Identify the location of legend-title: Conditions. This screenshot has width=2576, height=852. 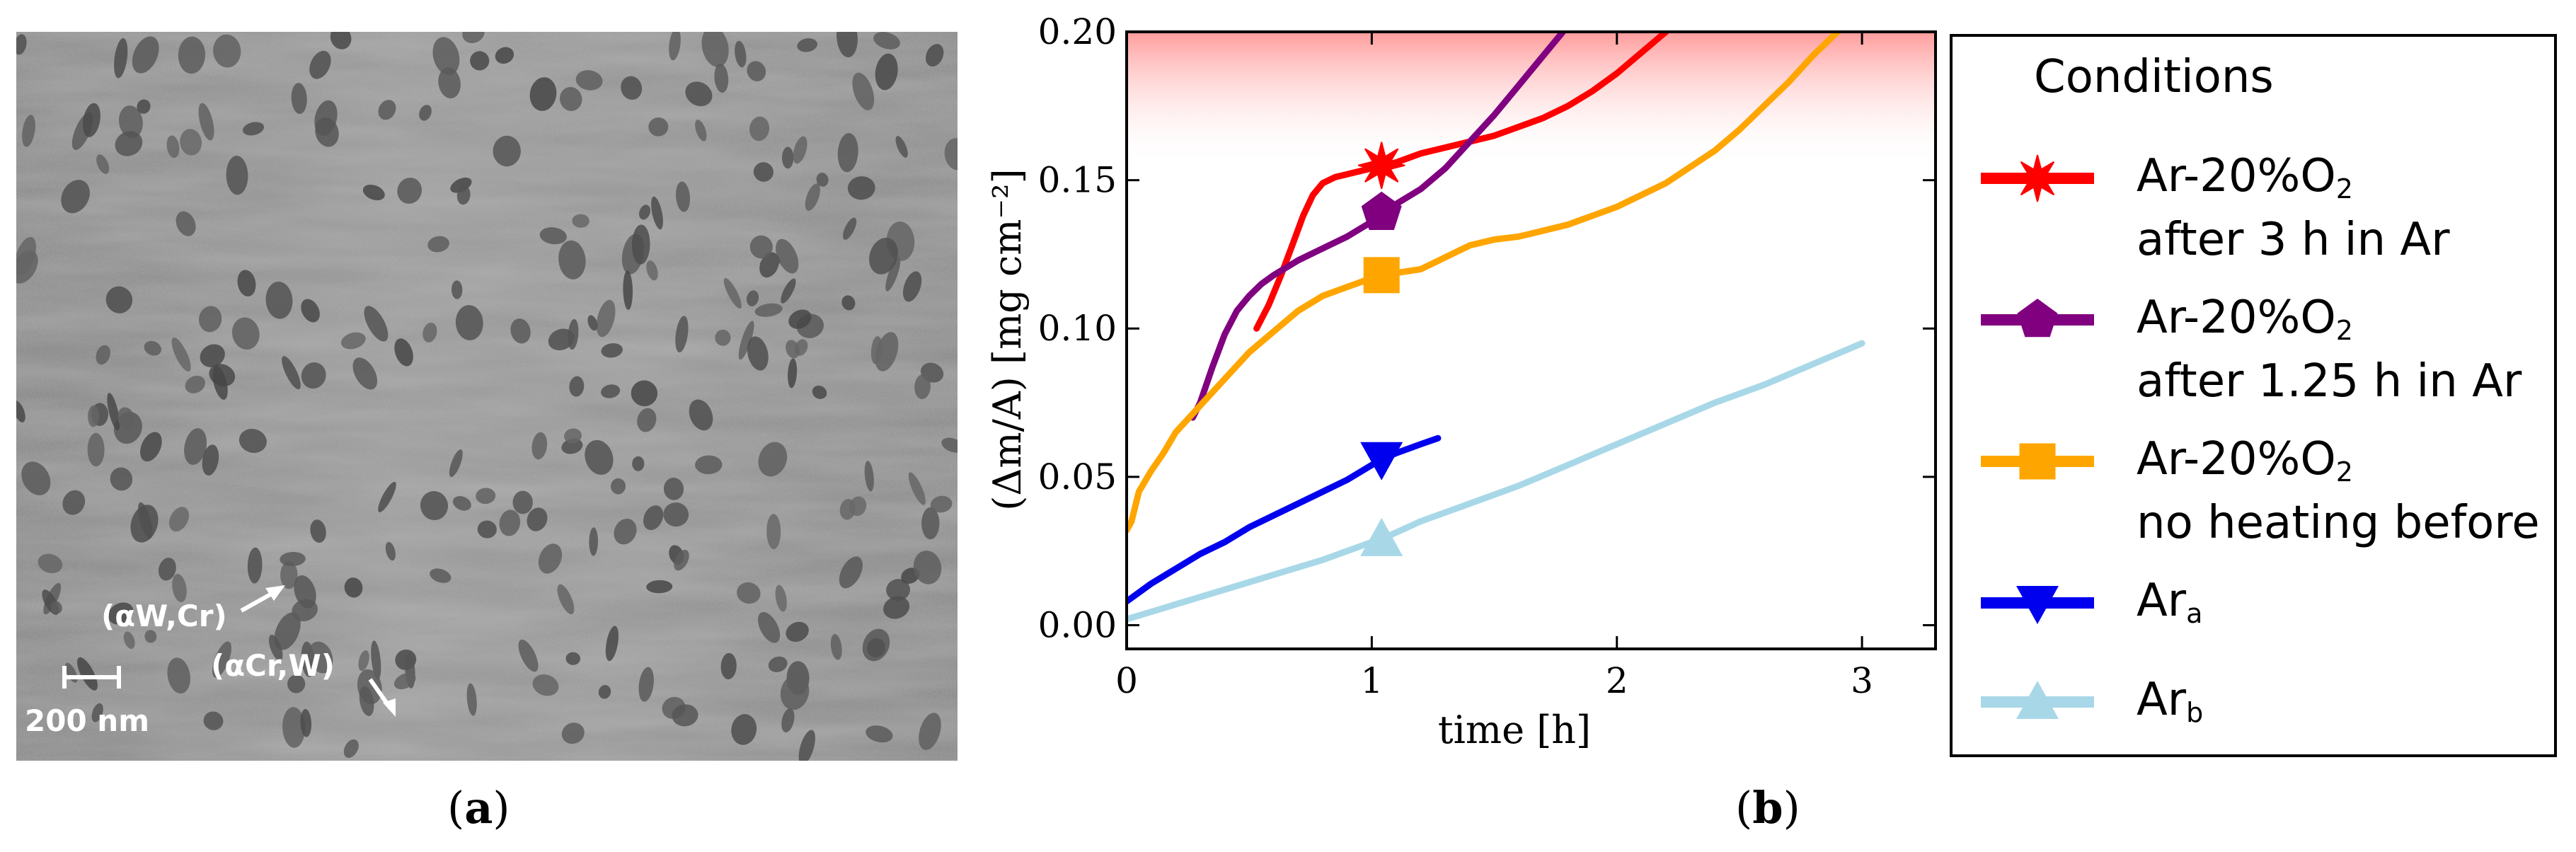
(2154, 77).